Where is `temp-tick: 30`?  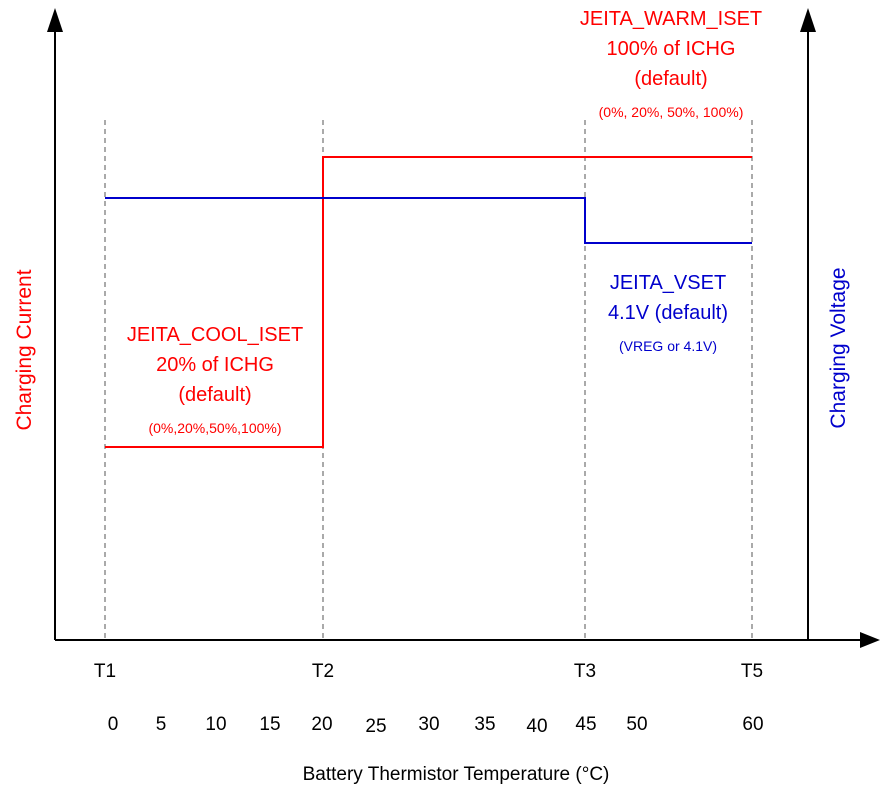
temp-tick: 30 is located at coordinates (428, 724).